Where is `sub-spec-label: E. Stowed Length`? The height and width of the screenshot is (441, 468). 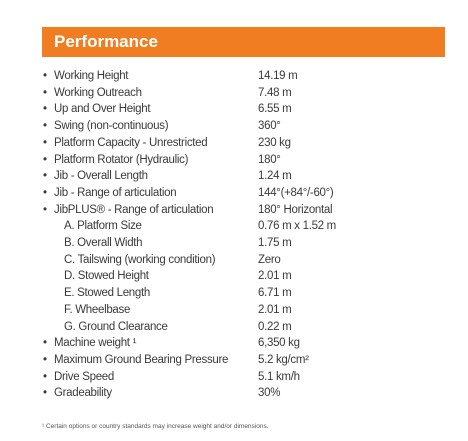
sub-spec-label: E. Stowed Length is located at coordinates (107, 293).